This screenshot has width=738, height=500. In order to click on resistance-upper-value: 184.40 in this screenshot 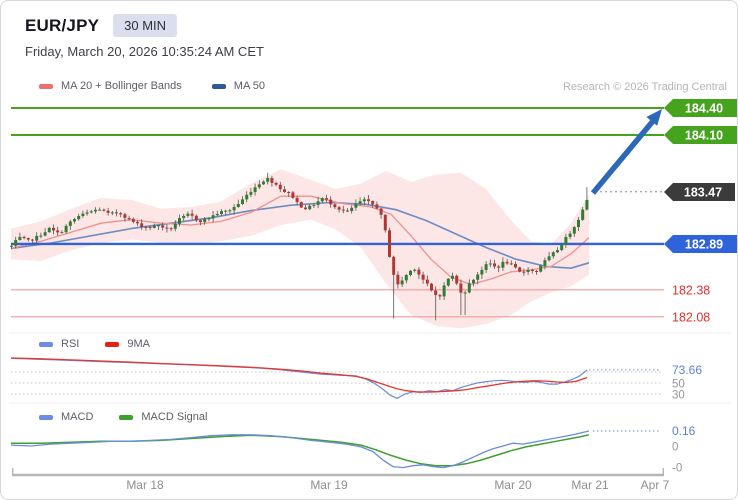, I will do `click(704, 109)`.